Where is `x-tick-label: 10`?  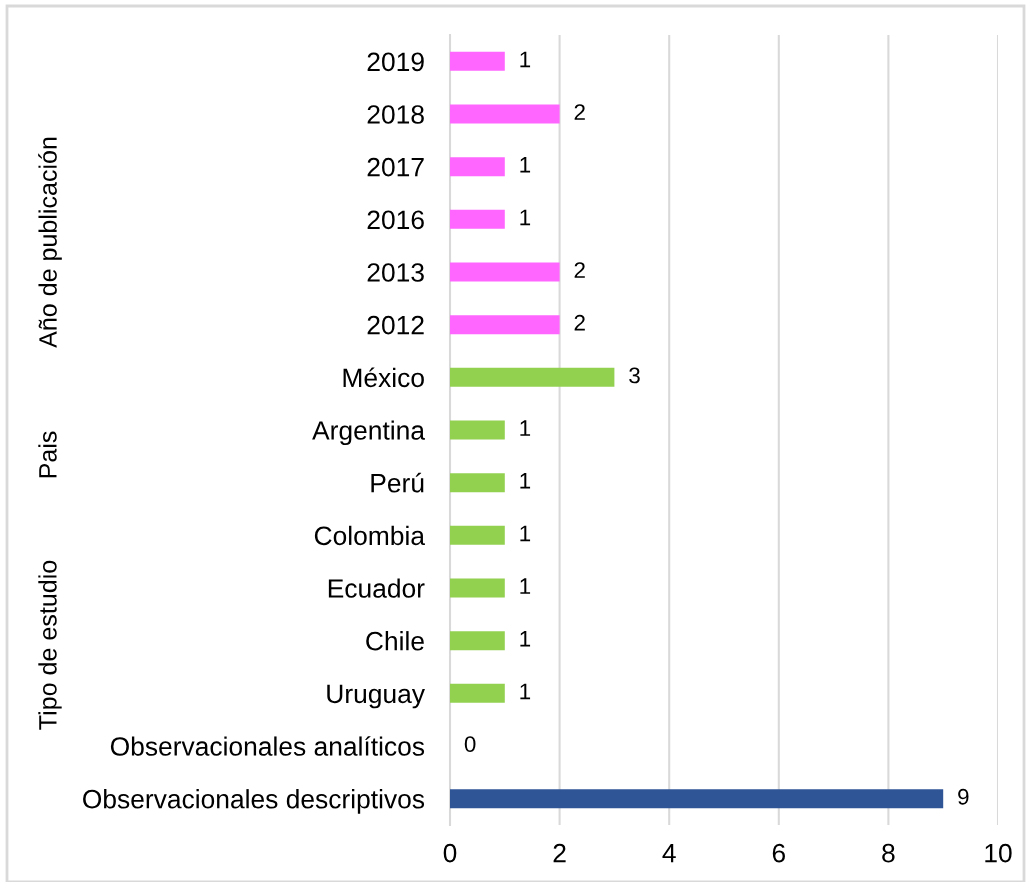
x-tick-label: 10 is located at coordinates (998, 853).